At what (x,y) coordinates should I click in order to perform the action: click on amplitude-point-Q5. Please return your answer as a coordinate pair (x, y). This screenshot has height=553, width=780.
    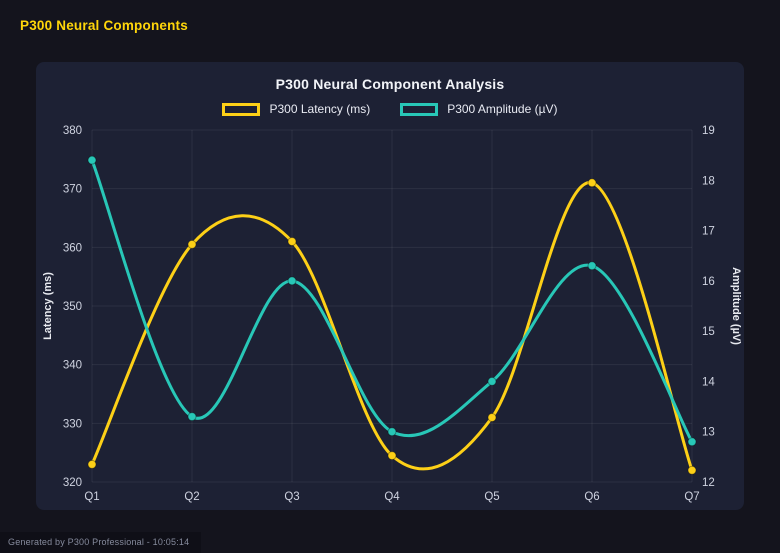
    Looking at the image, I should click on (492, 381).